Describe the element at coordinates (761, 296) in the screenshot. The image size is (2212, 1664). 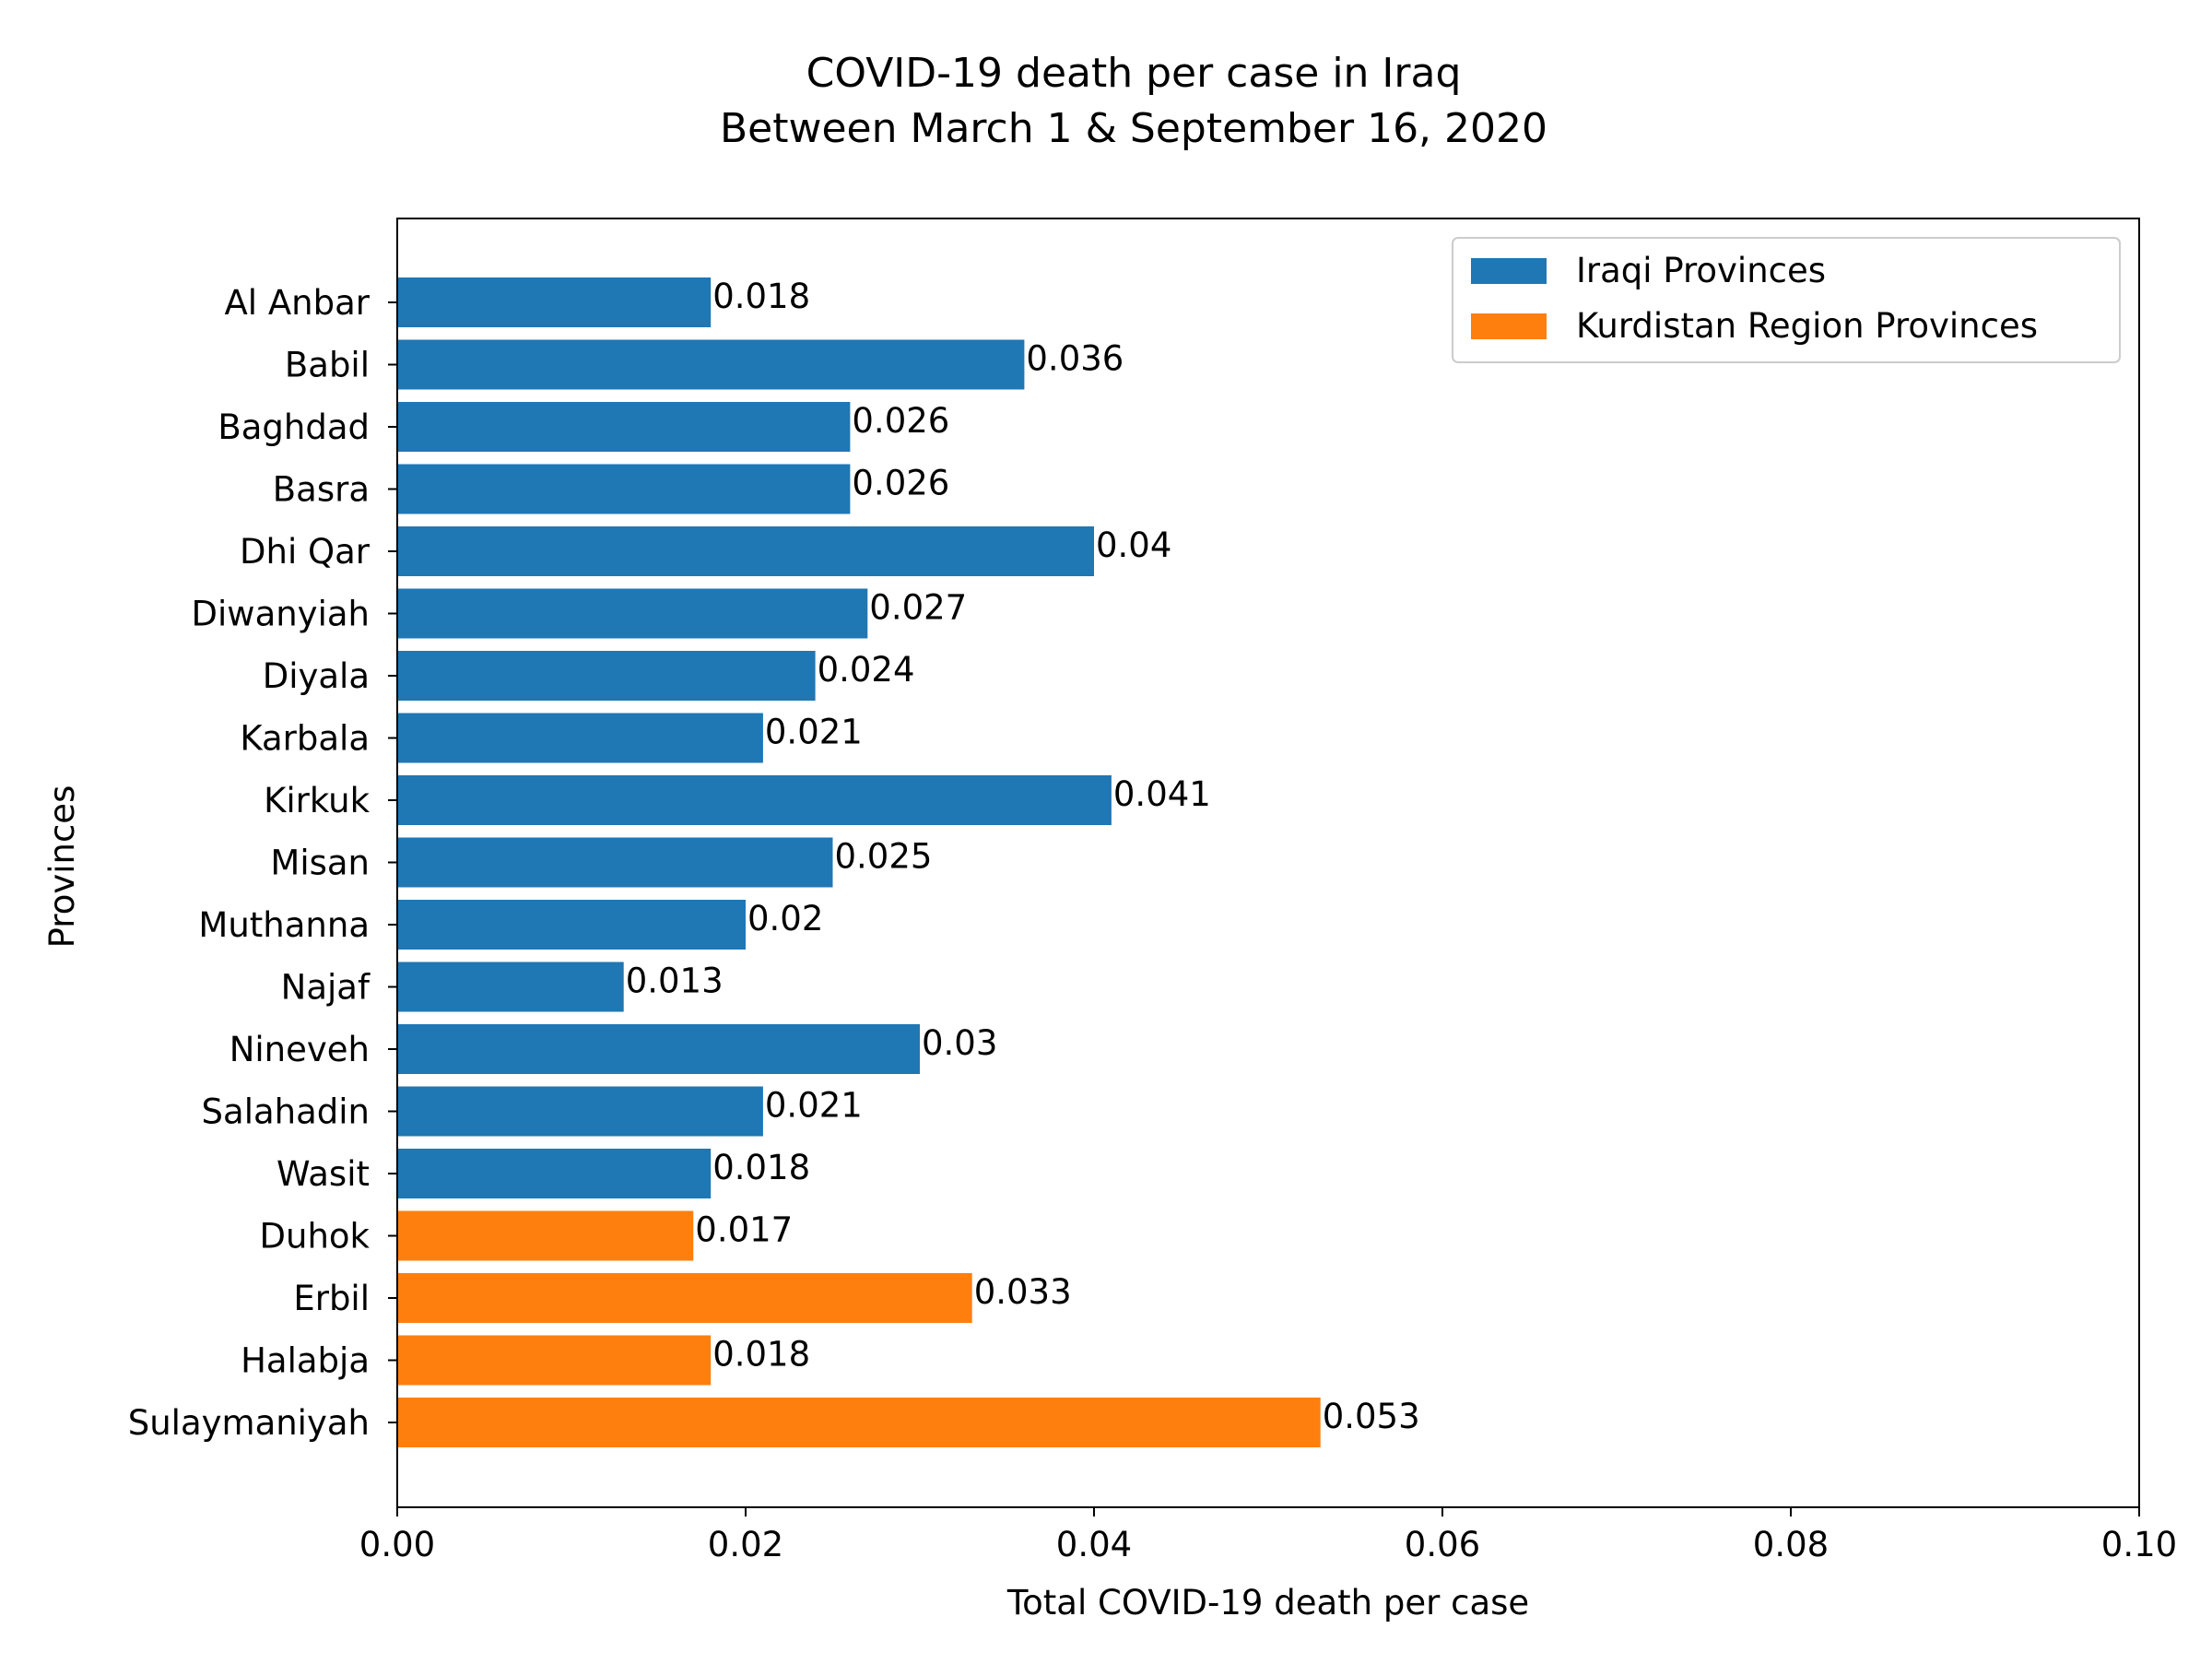
I see `data-label-al-anbar: 0.018` at that location.